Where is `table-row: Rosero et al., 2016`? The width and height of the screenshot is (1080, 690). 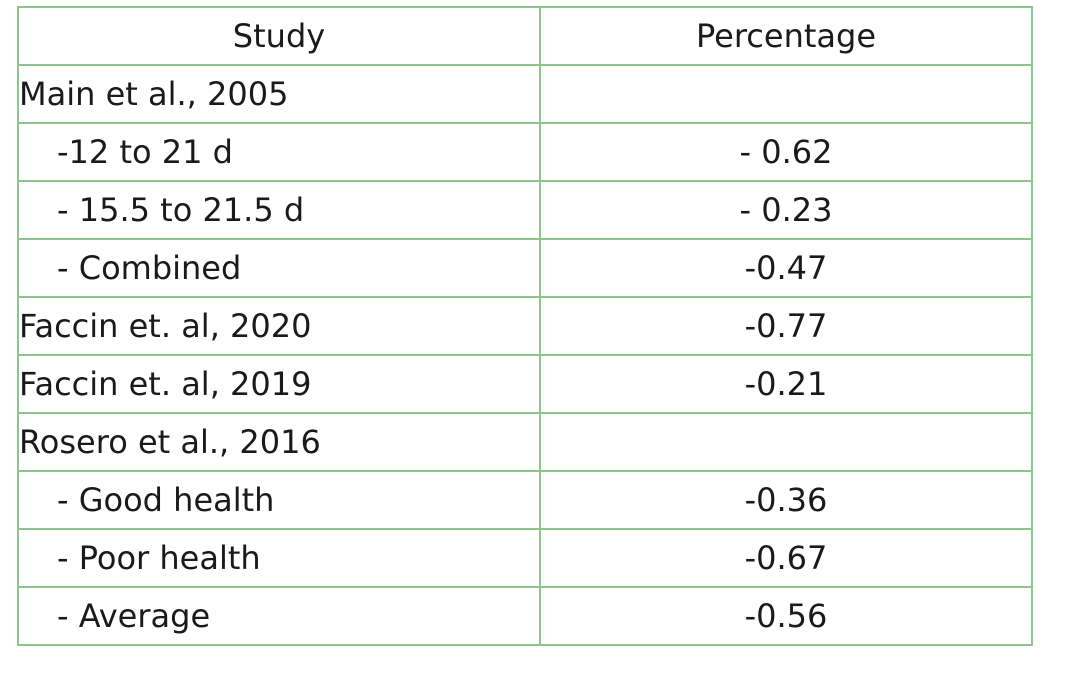
table-row: Rosero et al., 2016 is located at coordinates (525, 442).